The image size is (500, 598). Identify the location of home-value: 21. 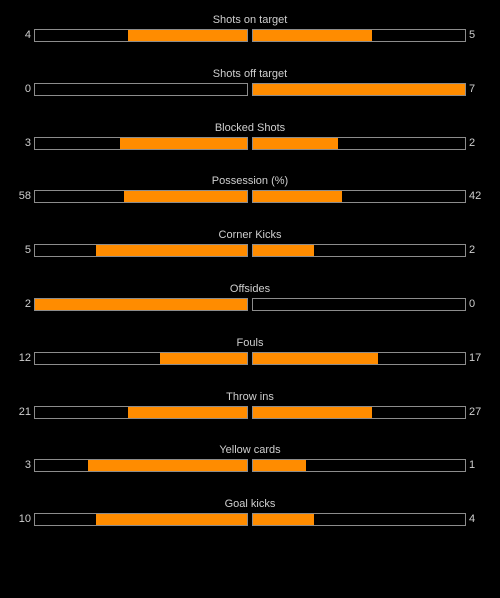
(24, 412).